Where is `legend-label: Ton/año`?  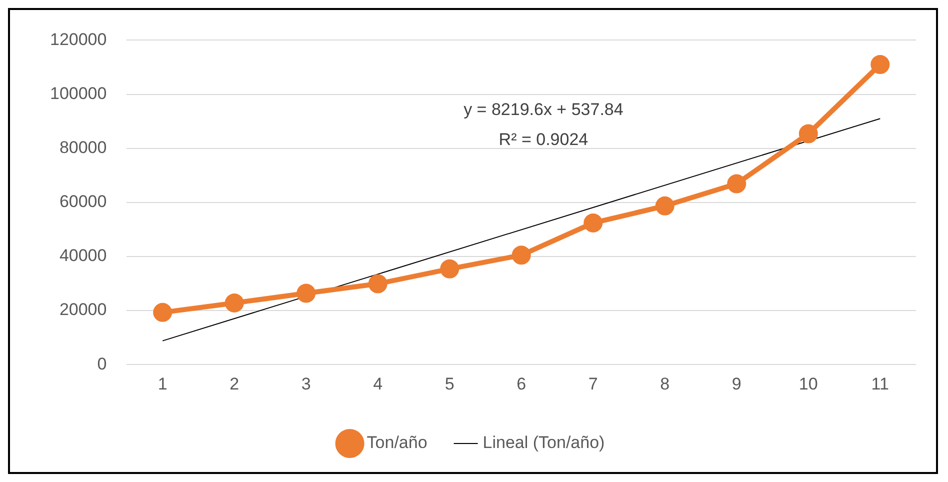 legend-label: Ton/año is located at coordinates (397, 442).